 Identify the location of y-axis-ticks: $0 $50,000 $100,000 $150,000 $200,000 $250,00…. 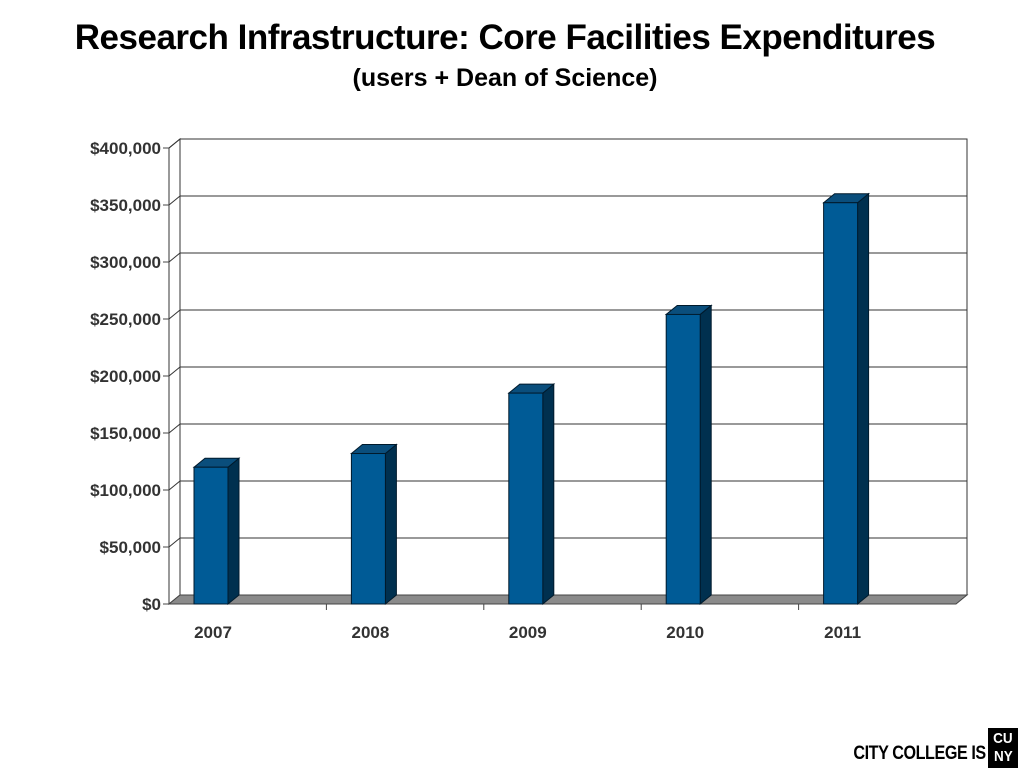
(129, 376).